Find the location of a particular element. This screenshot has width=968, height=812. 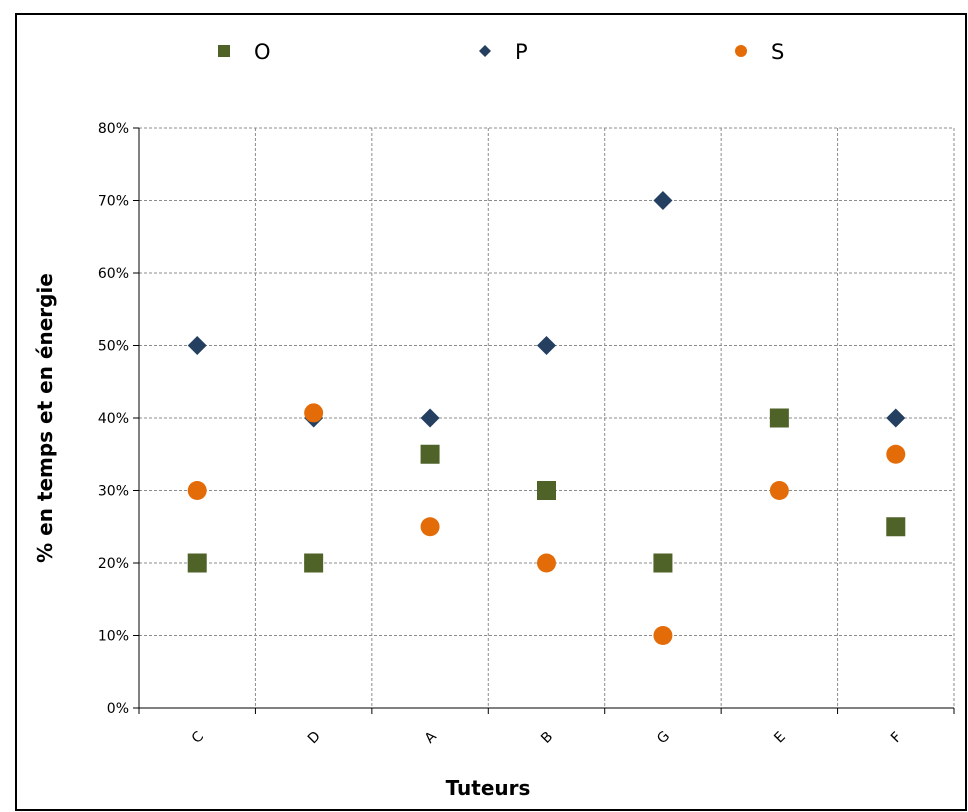

y-tick-label: 50% is located at coordinates (113, 347).